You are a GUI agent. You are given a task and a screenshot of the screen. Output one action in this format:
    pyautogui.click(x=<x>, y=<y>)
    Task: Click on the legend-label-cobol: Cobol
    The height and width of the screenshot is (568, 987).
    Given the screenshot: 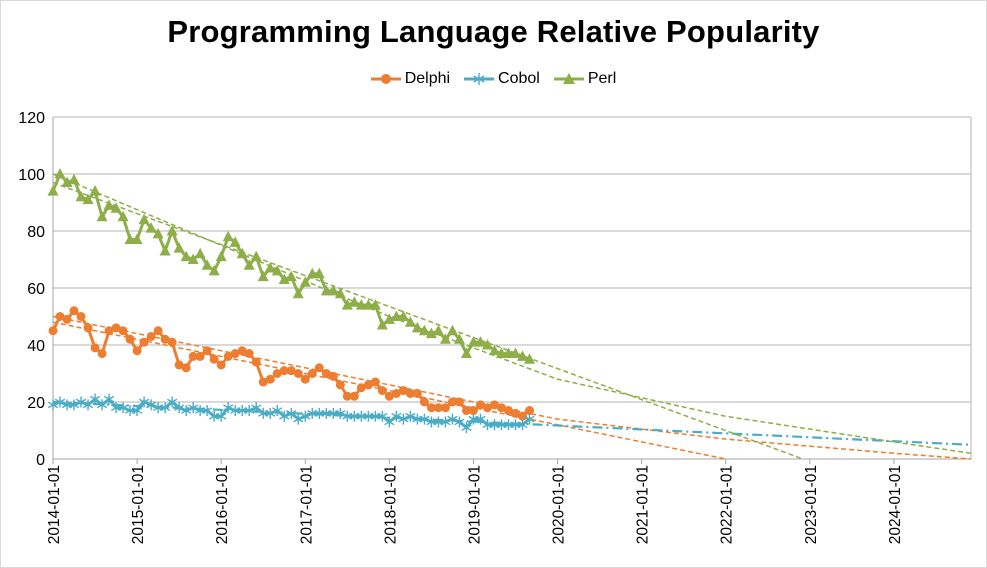 What is the action you would take?
    pyautogui.click(x=519, y=78)
    